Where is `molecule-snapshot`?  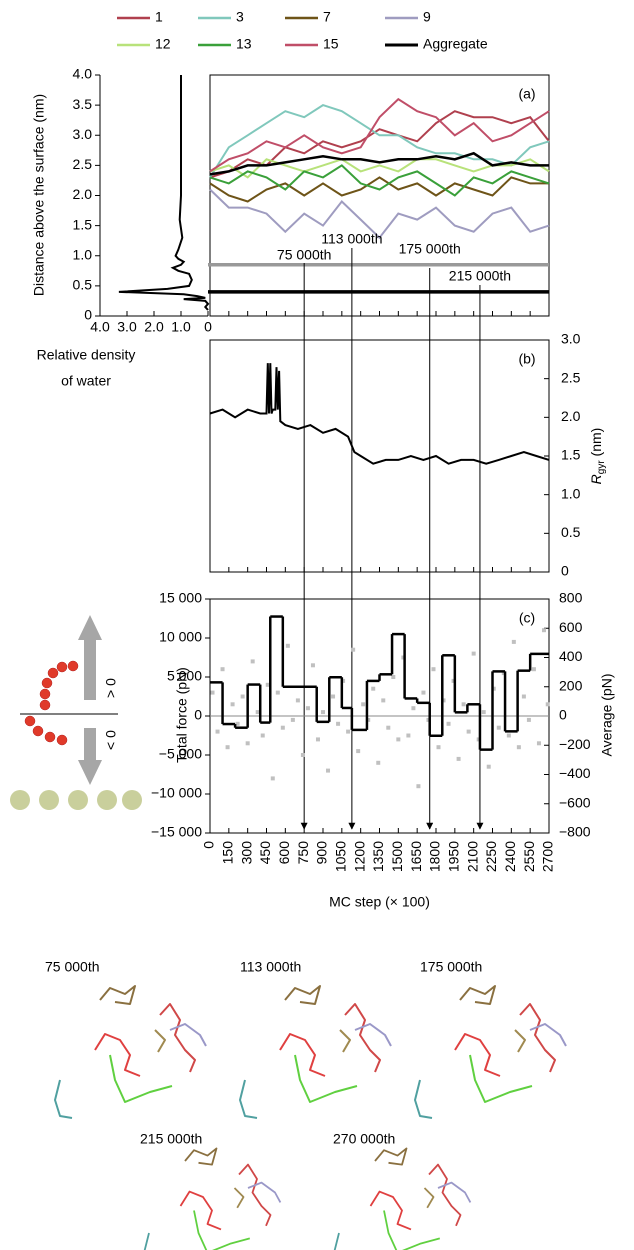
molecule-snapshot is located at coordinates (402, 1198).